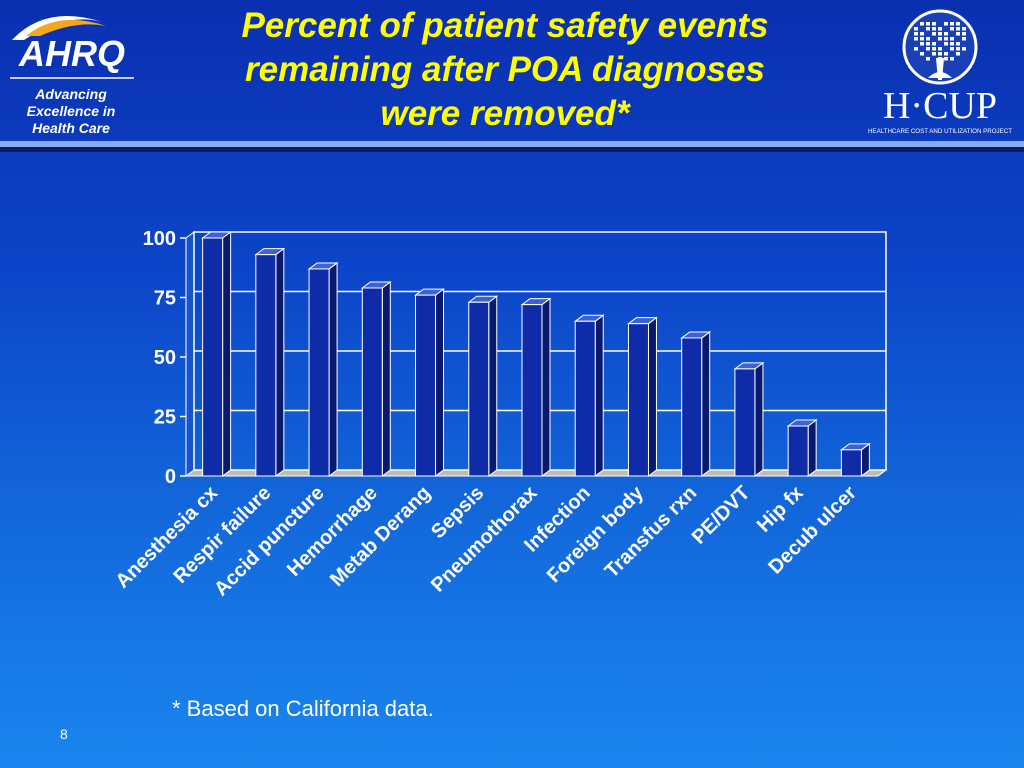 The image size is (1024, 768). What do you see at coordinates (721, 515) in the screenshot?
I see `x-tick-label: PE/DVT` at bounding box center [721, 515].